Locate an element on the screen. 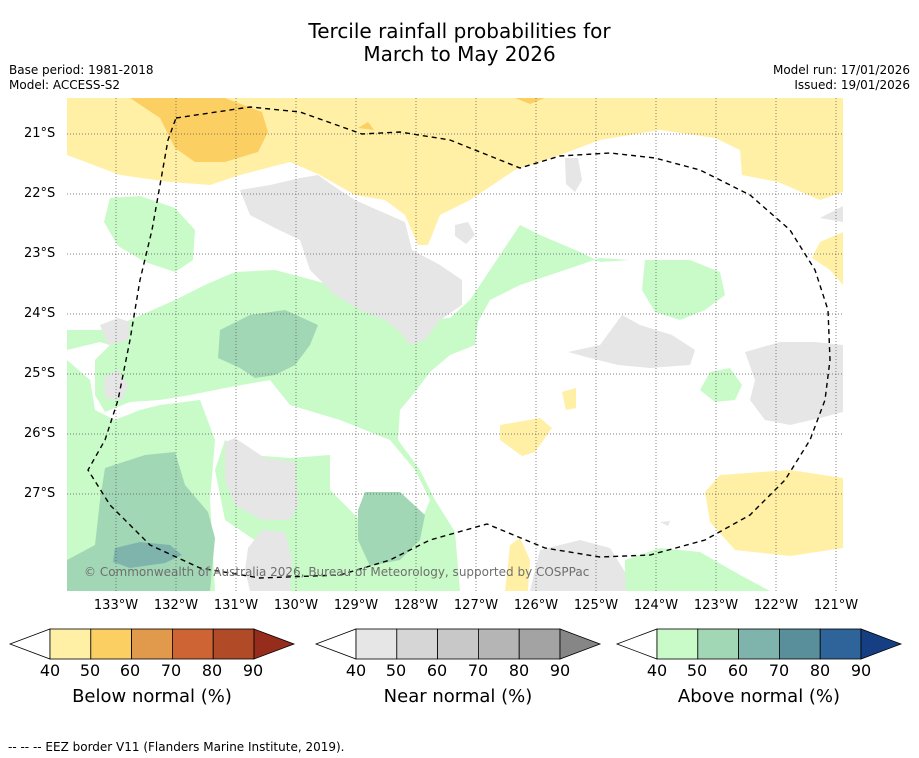  colorbar-above-tick: 70 is located at coordinates (779, 670).